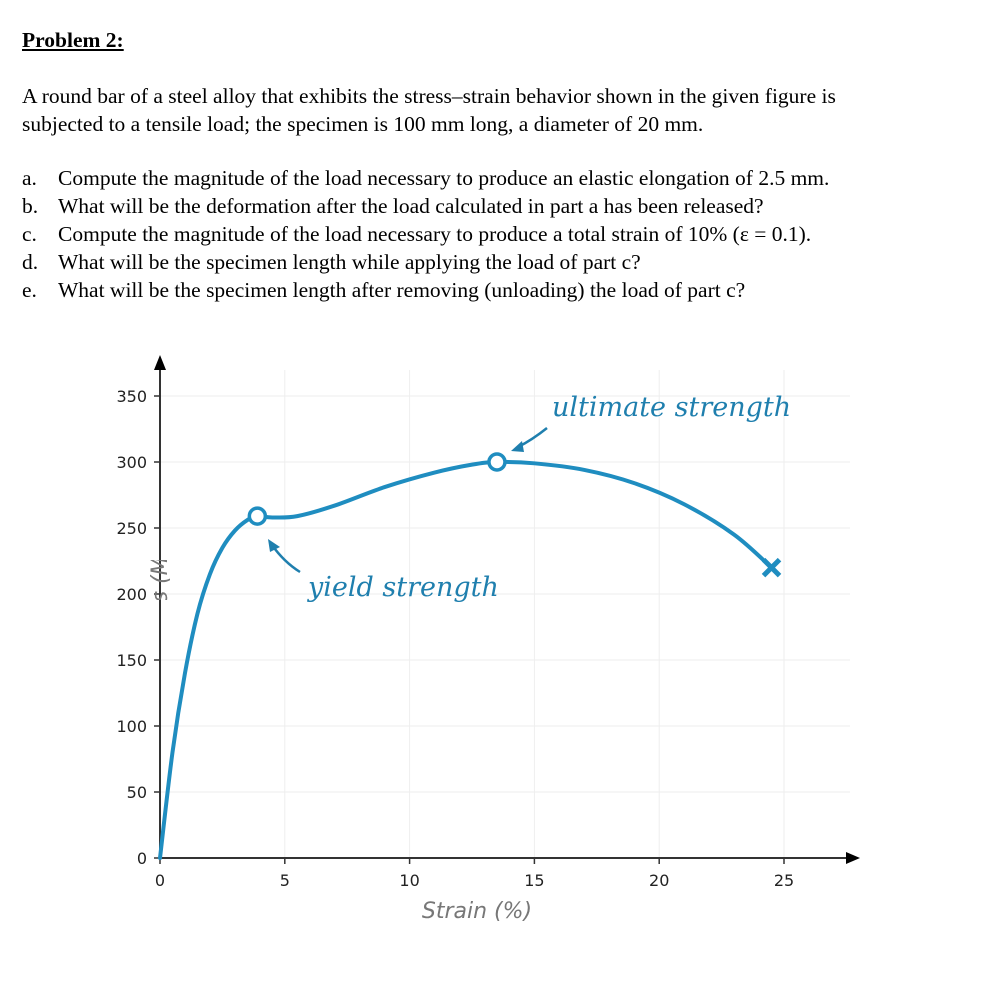 This screenshot has width=991, height=994. What do you see at coordinates (285, 880) in the screenshot?
I see `x-tick-label: 5` at bounding box center [285, 880].